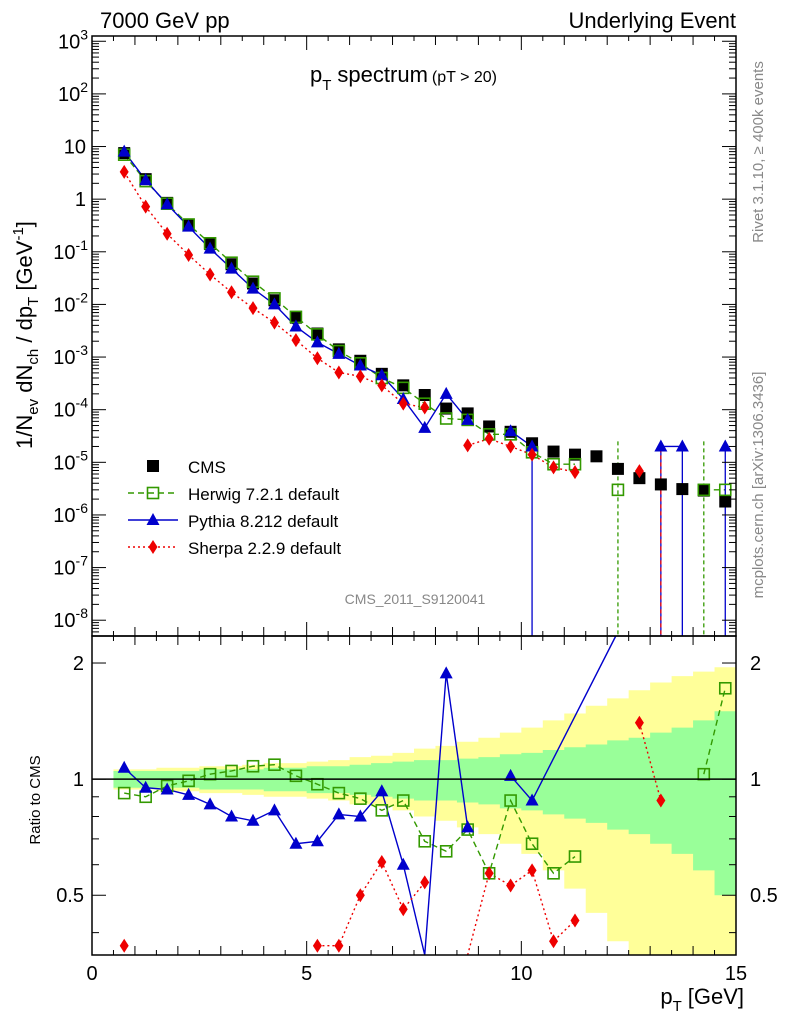 The height and width of the screenshot is (1024, 786). I want to click on mcplots-label: mcplots.cern.ch [arXiv:1306.3436], so click(758, 485).